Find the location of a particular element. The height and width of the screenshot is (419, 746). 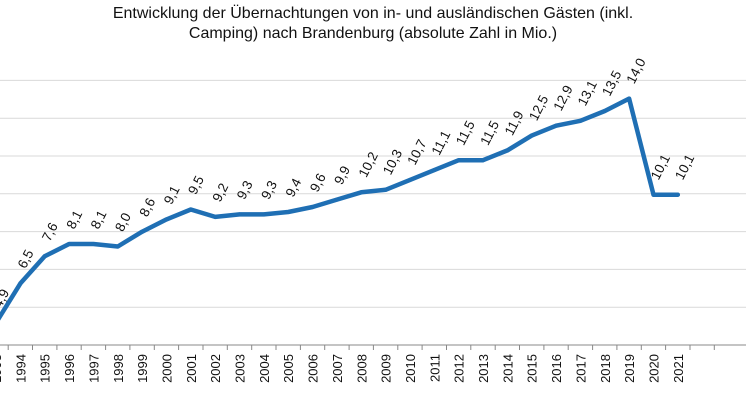

x-tick-label: 2019 is located at coordinates (629, 368).